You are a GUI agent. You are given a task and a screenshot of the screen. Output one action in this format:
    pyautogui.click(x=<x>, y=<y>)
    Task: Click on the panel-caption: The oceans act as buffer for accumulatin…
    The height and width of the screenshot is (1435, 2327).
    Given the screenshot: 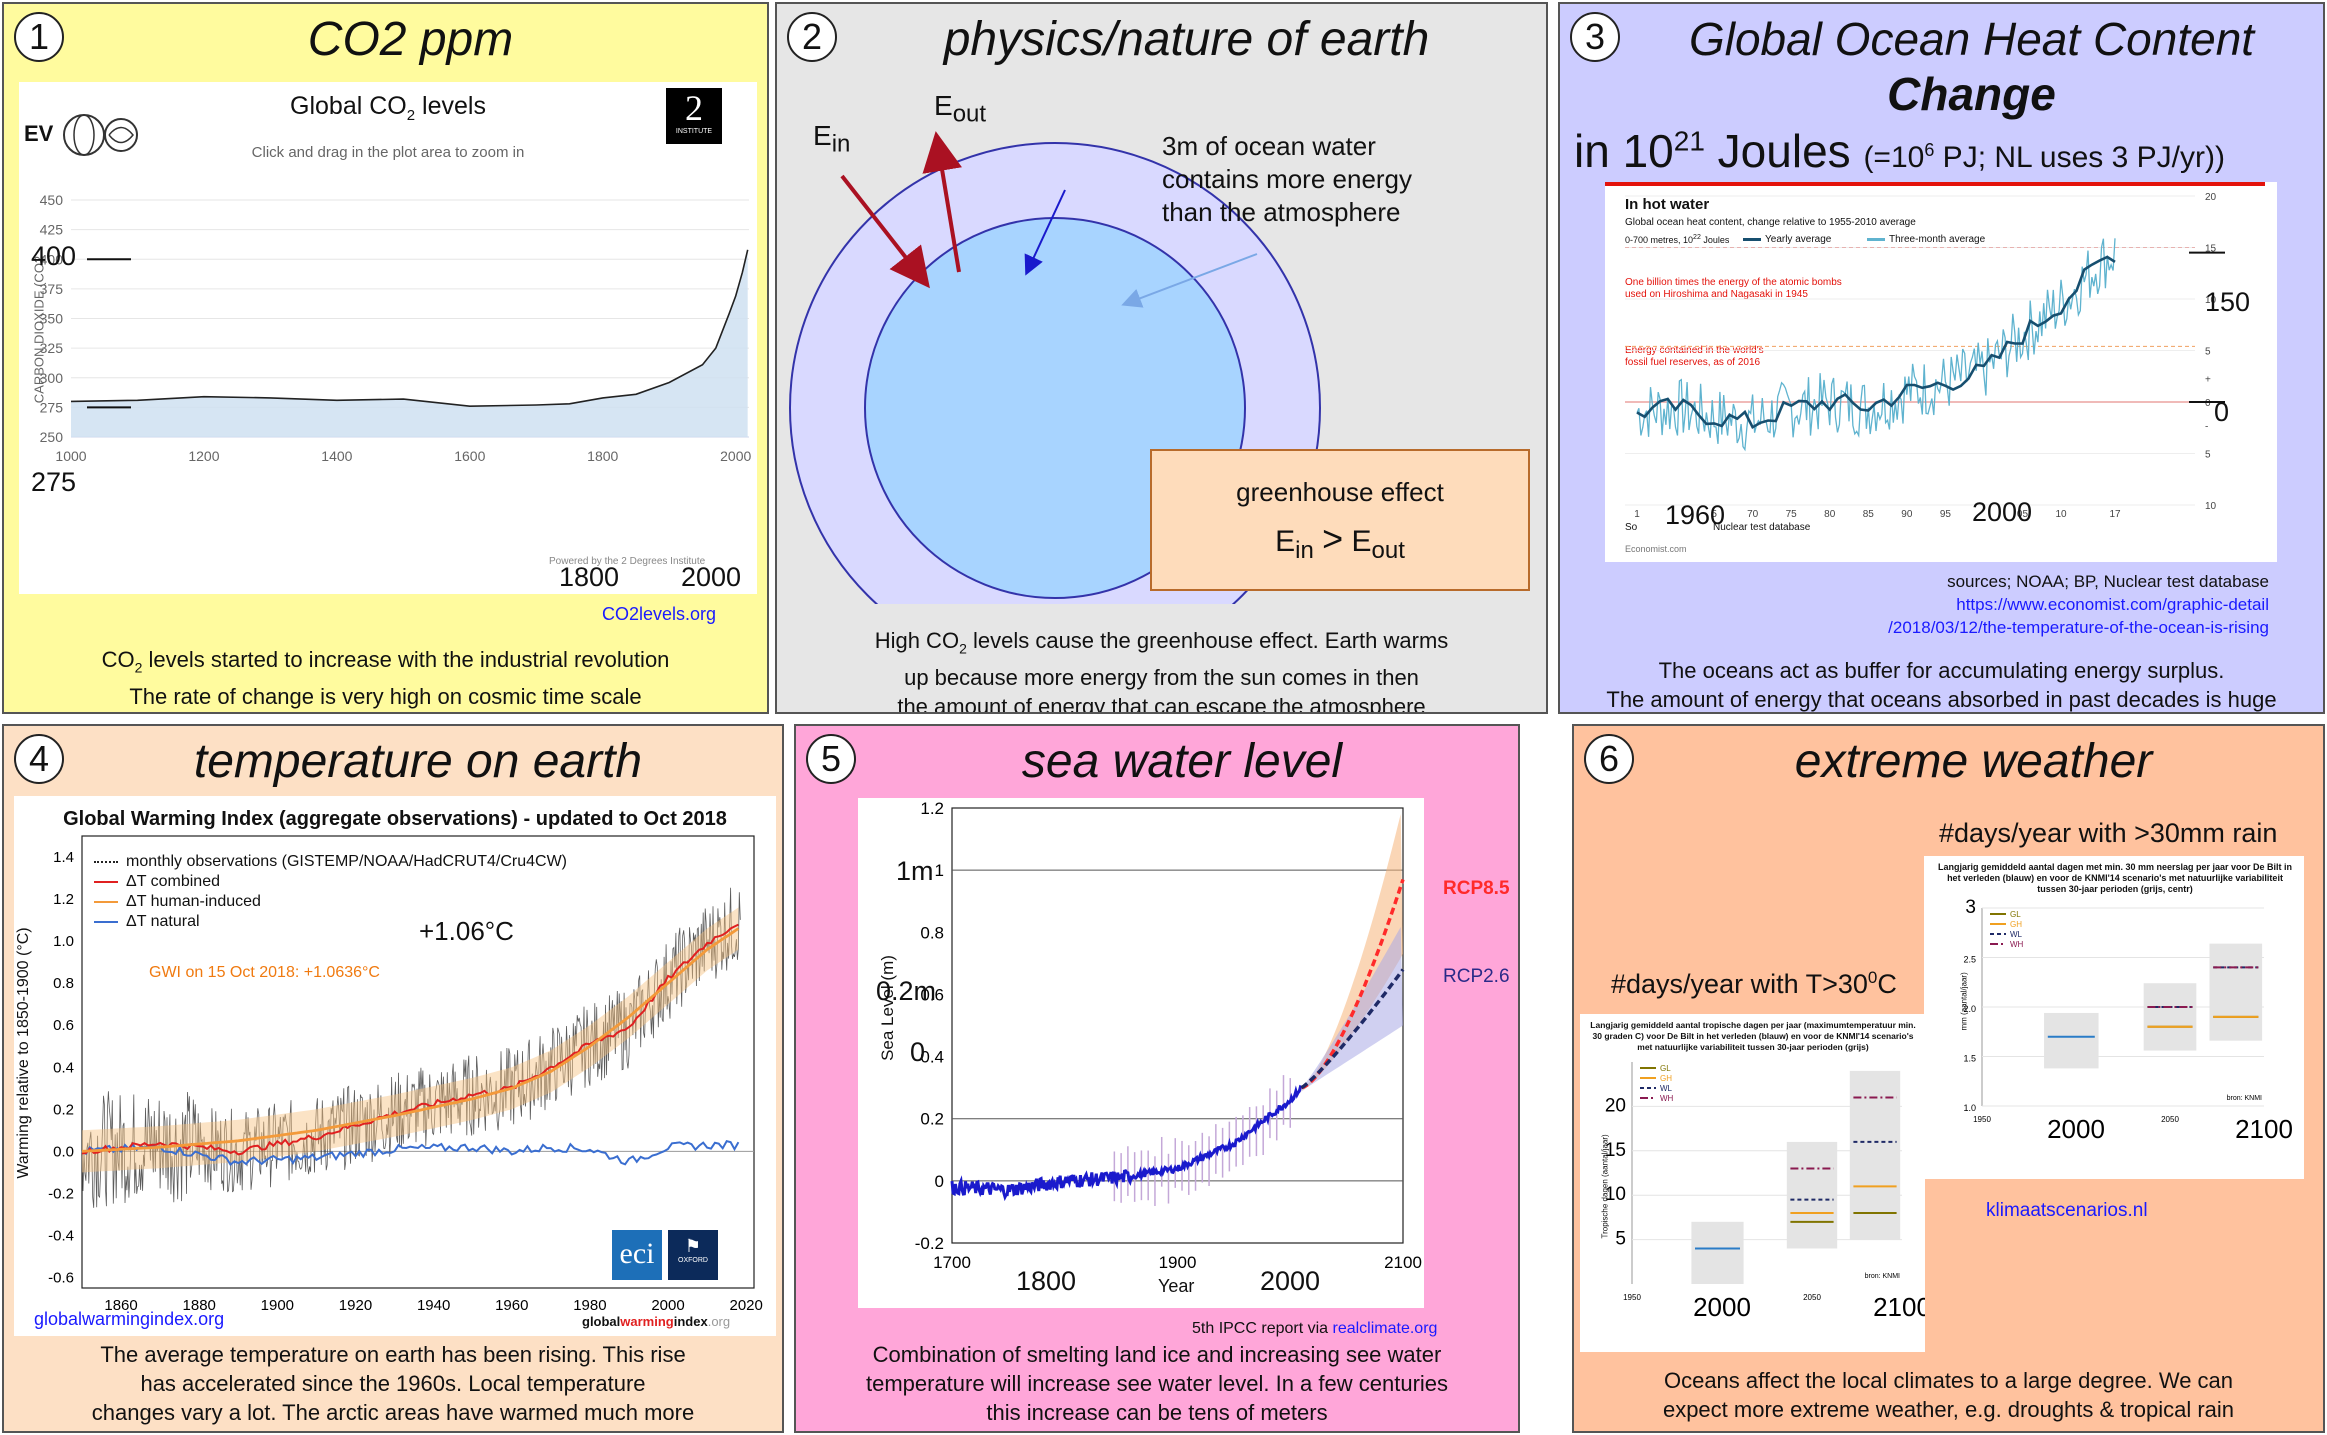 What is the action you would take?
    pyautogui.click(x=1941, y=685)
    